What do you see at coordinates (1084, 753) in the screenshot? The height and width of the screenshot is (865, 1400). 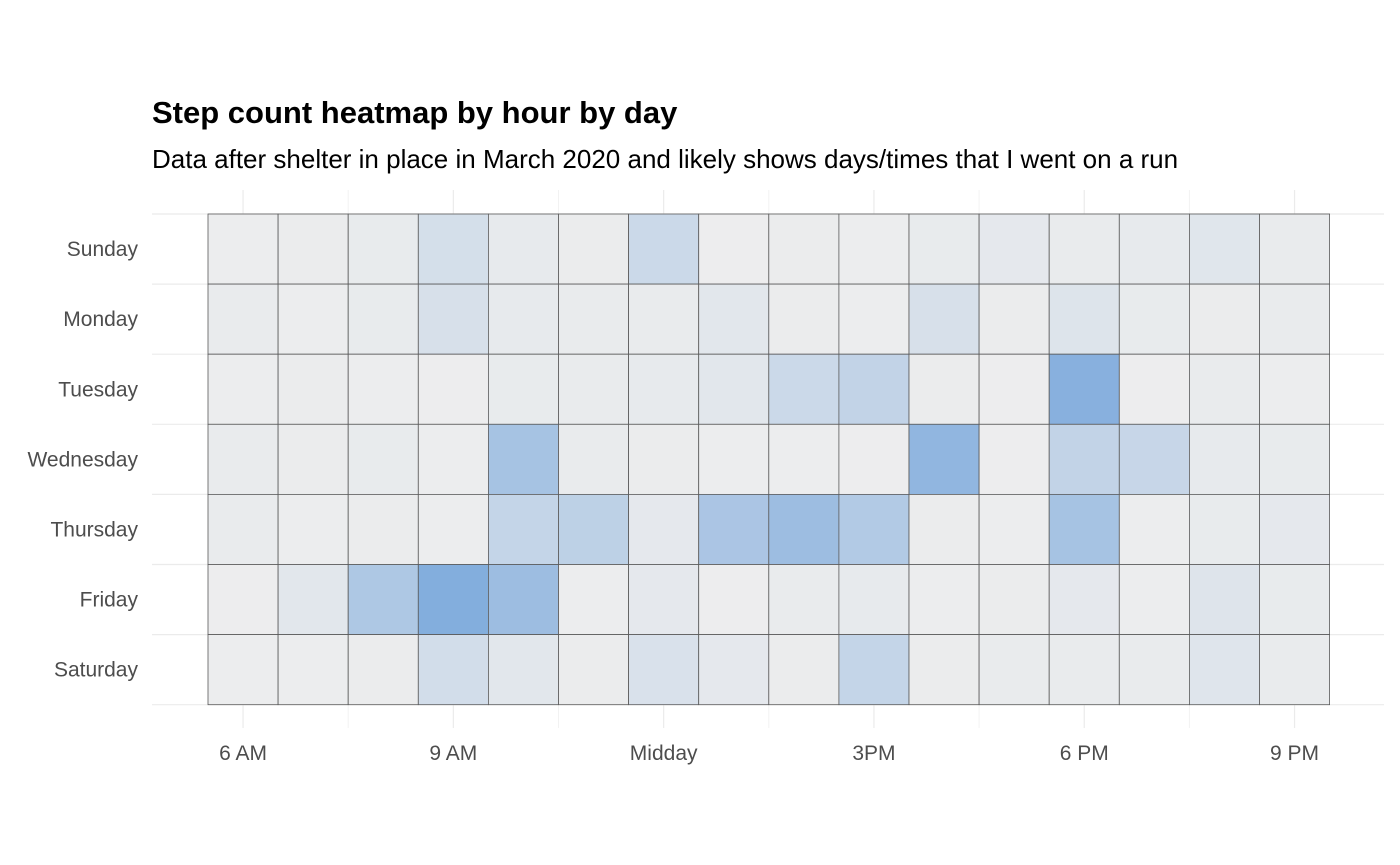 I see `x-tick-label: 6 PM` at bounding box center [1084, 753].